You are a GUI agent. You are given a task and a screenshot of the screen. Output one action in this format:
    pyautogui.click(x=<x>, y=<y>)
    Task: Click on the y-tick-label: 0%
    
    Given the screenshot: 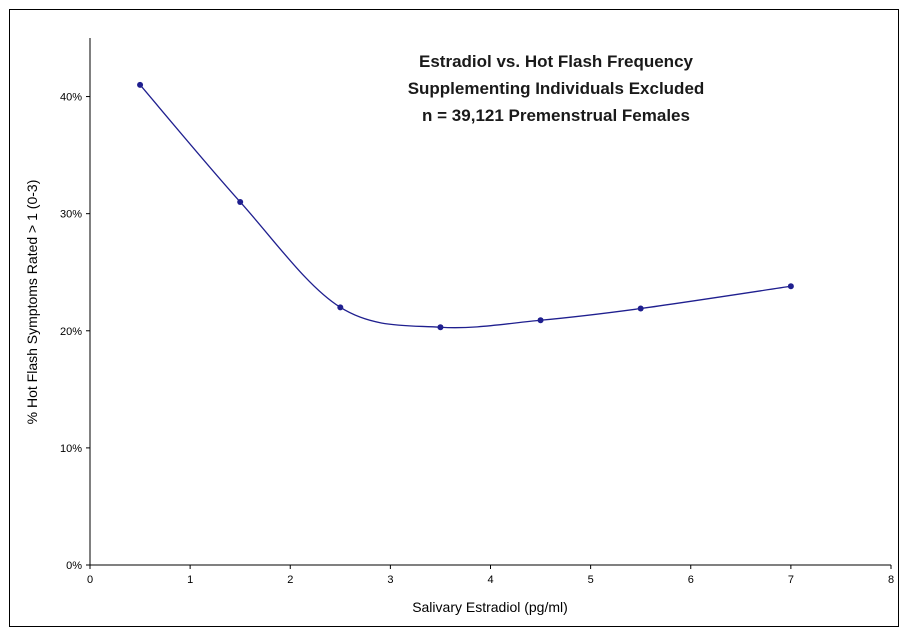 What is the action you would take?
    pyautogui.click(x=74, y=566)
    